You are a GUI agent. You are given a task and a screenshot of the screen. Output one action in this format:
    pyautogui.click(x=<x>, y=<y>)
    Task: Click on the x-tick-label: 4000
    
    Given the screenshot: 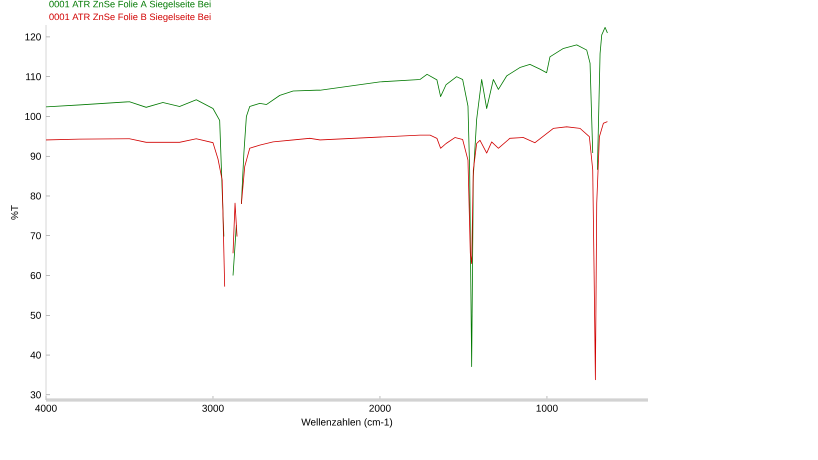 What is the action you would take?
    pyautogui.click(x=46, y=408)
    